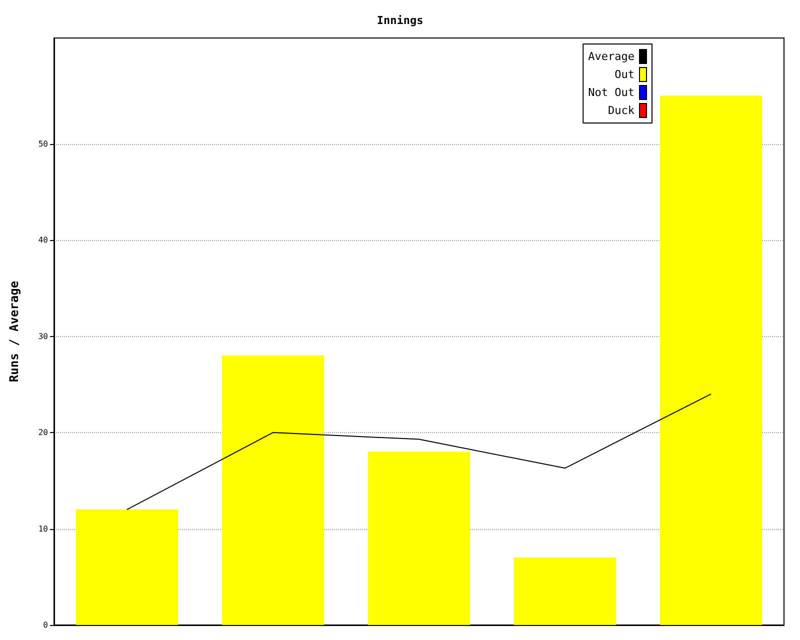 The height and width of the screenshot is (640, 800). I want to click on chart-title: Innings, so click(400, 20).